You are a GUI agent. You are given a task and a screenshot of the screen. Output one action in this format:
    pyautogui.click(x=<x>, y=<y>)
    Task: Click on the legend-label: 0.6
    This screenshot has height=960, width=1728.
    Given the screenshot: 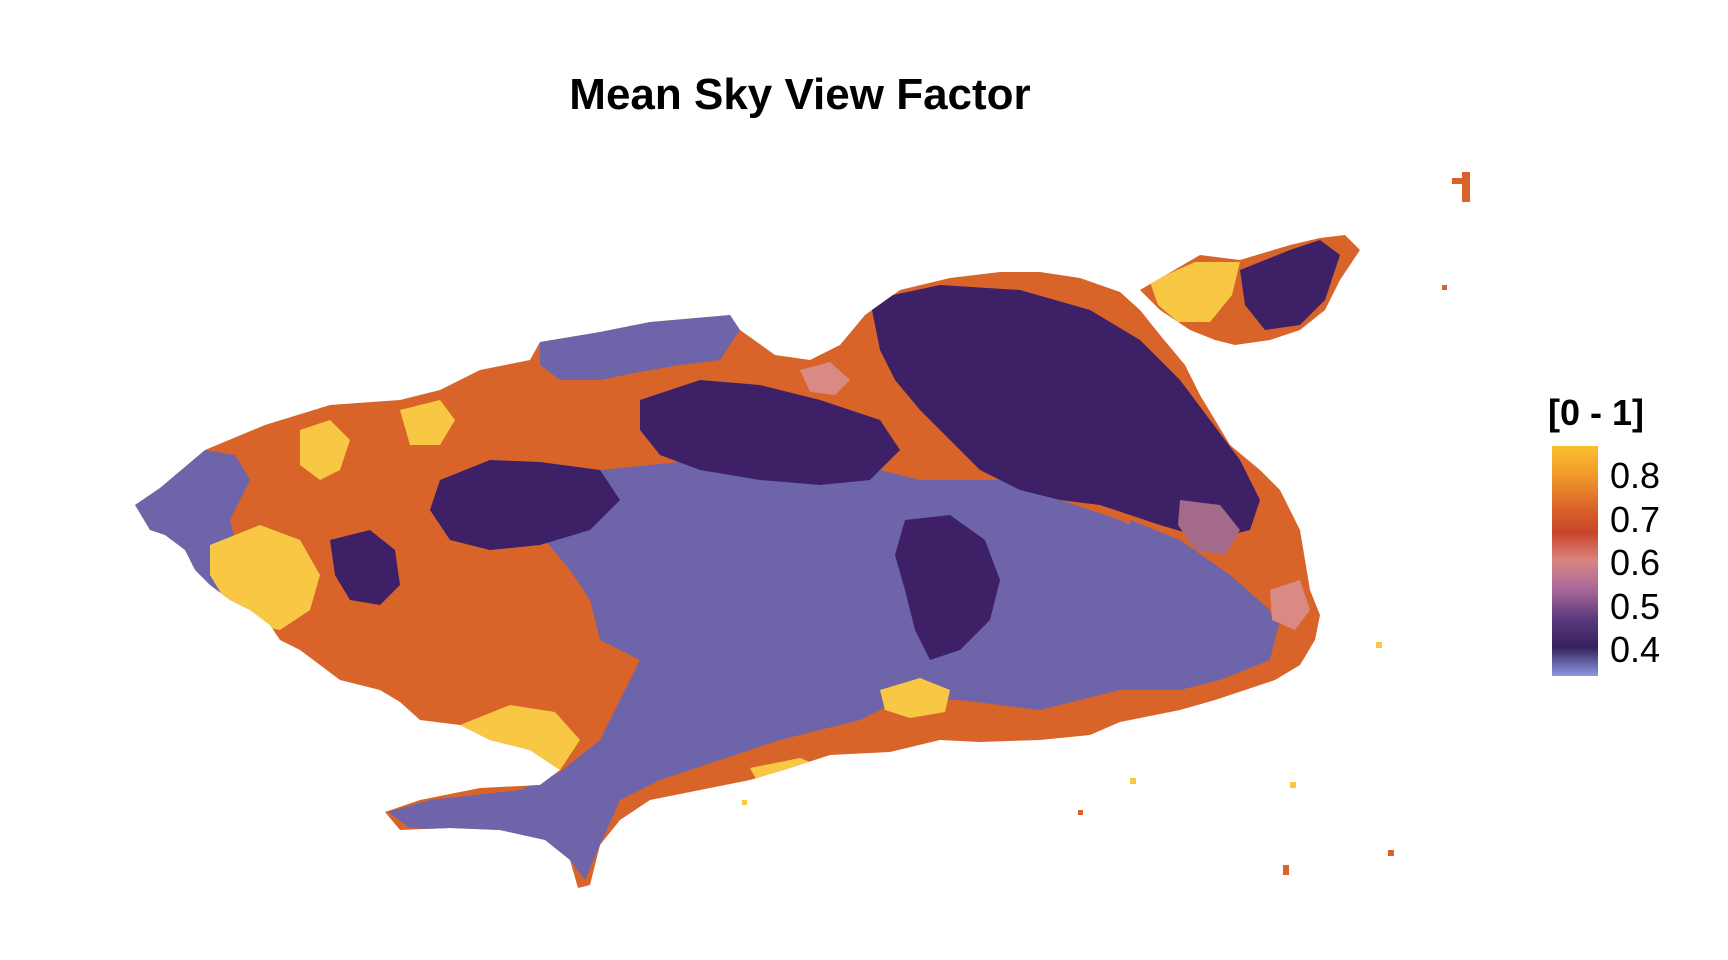 What is the action you would take?
    pyautogui.click(x=1635, y=563)
    